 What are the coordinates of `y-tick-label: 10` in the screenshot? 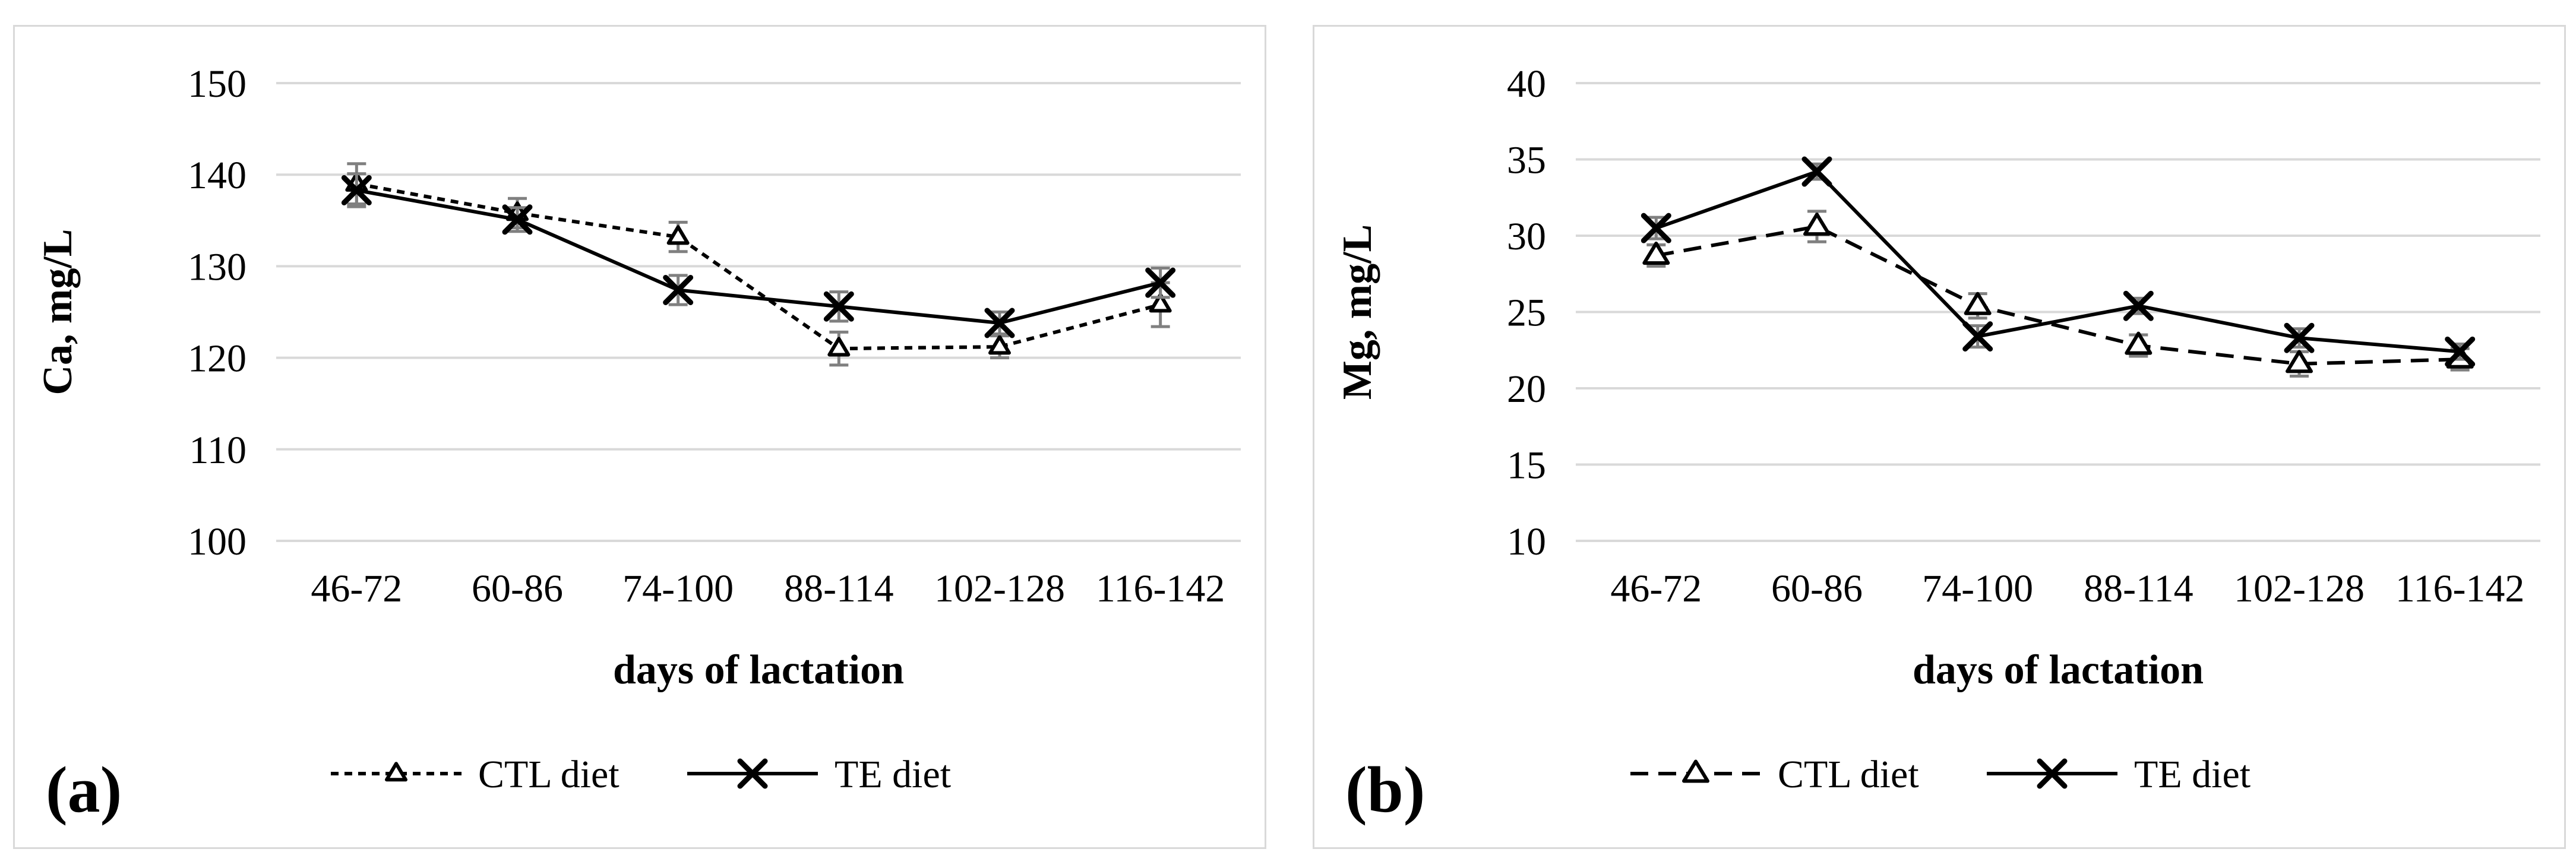 It's located at (1526, 541).